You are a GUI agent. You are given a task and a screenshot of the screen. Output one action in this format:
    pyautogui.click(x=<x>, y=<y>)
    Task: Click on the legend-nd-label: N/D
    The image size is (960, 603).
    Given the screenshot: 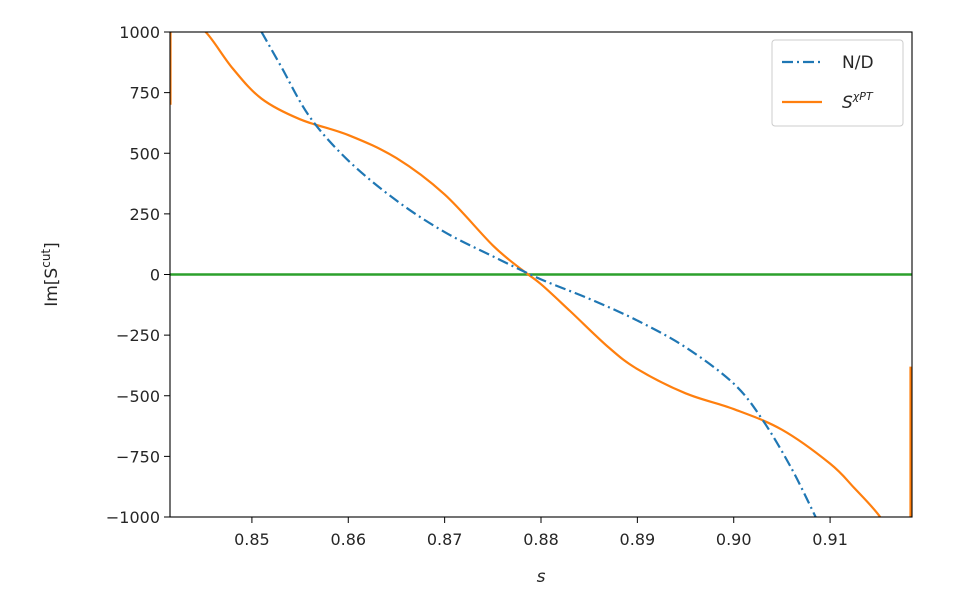 What is the action you would take?
    pyautogui.click(x=858, y=63)
    